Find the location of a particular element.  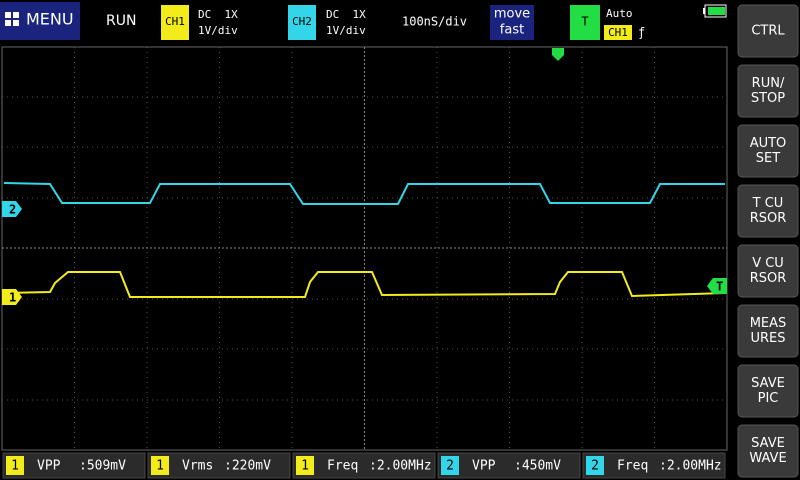

ch2-badge-label: CH2 is located at coordinates (302, 21).